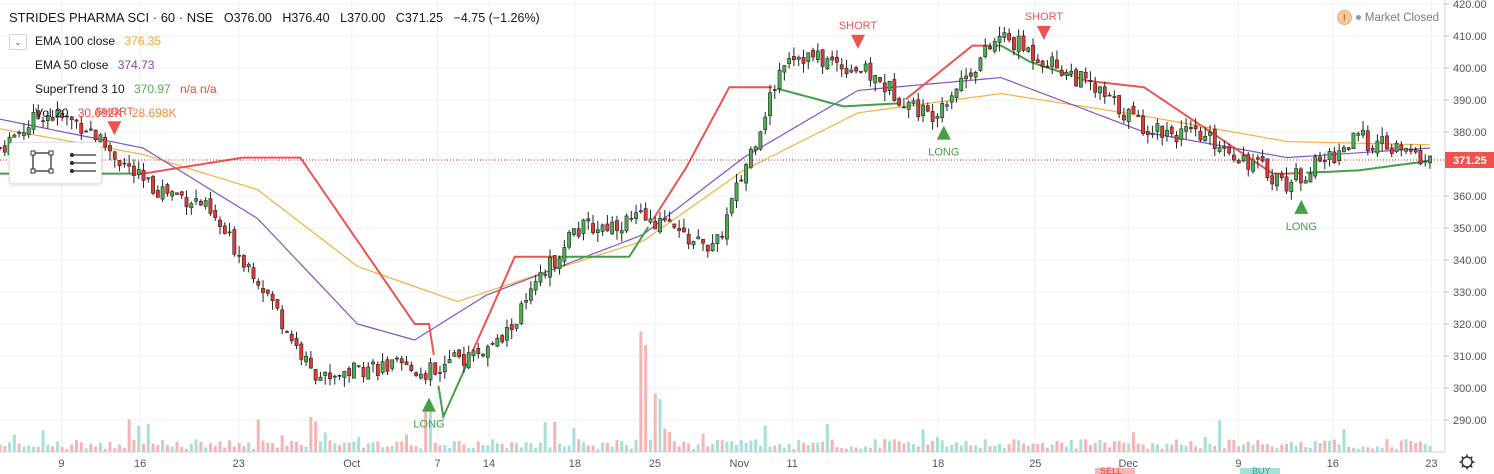 This screenshot has width=1494, height=474. What do you see at coordinates (1260, 471) in the screenshot?
I see `buy-marker` at bounding box center [1260, 471].